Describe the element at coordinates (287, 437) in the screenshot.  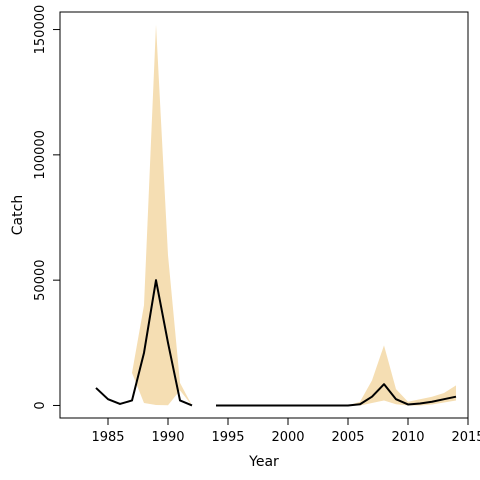
I see `x-tick-label-2000: 2000` at that location.